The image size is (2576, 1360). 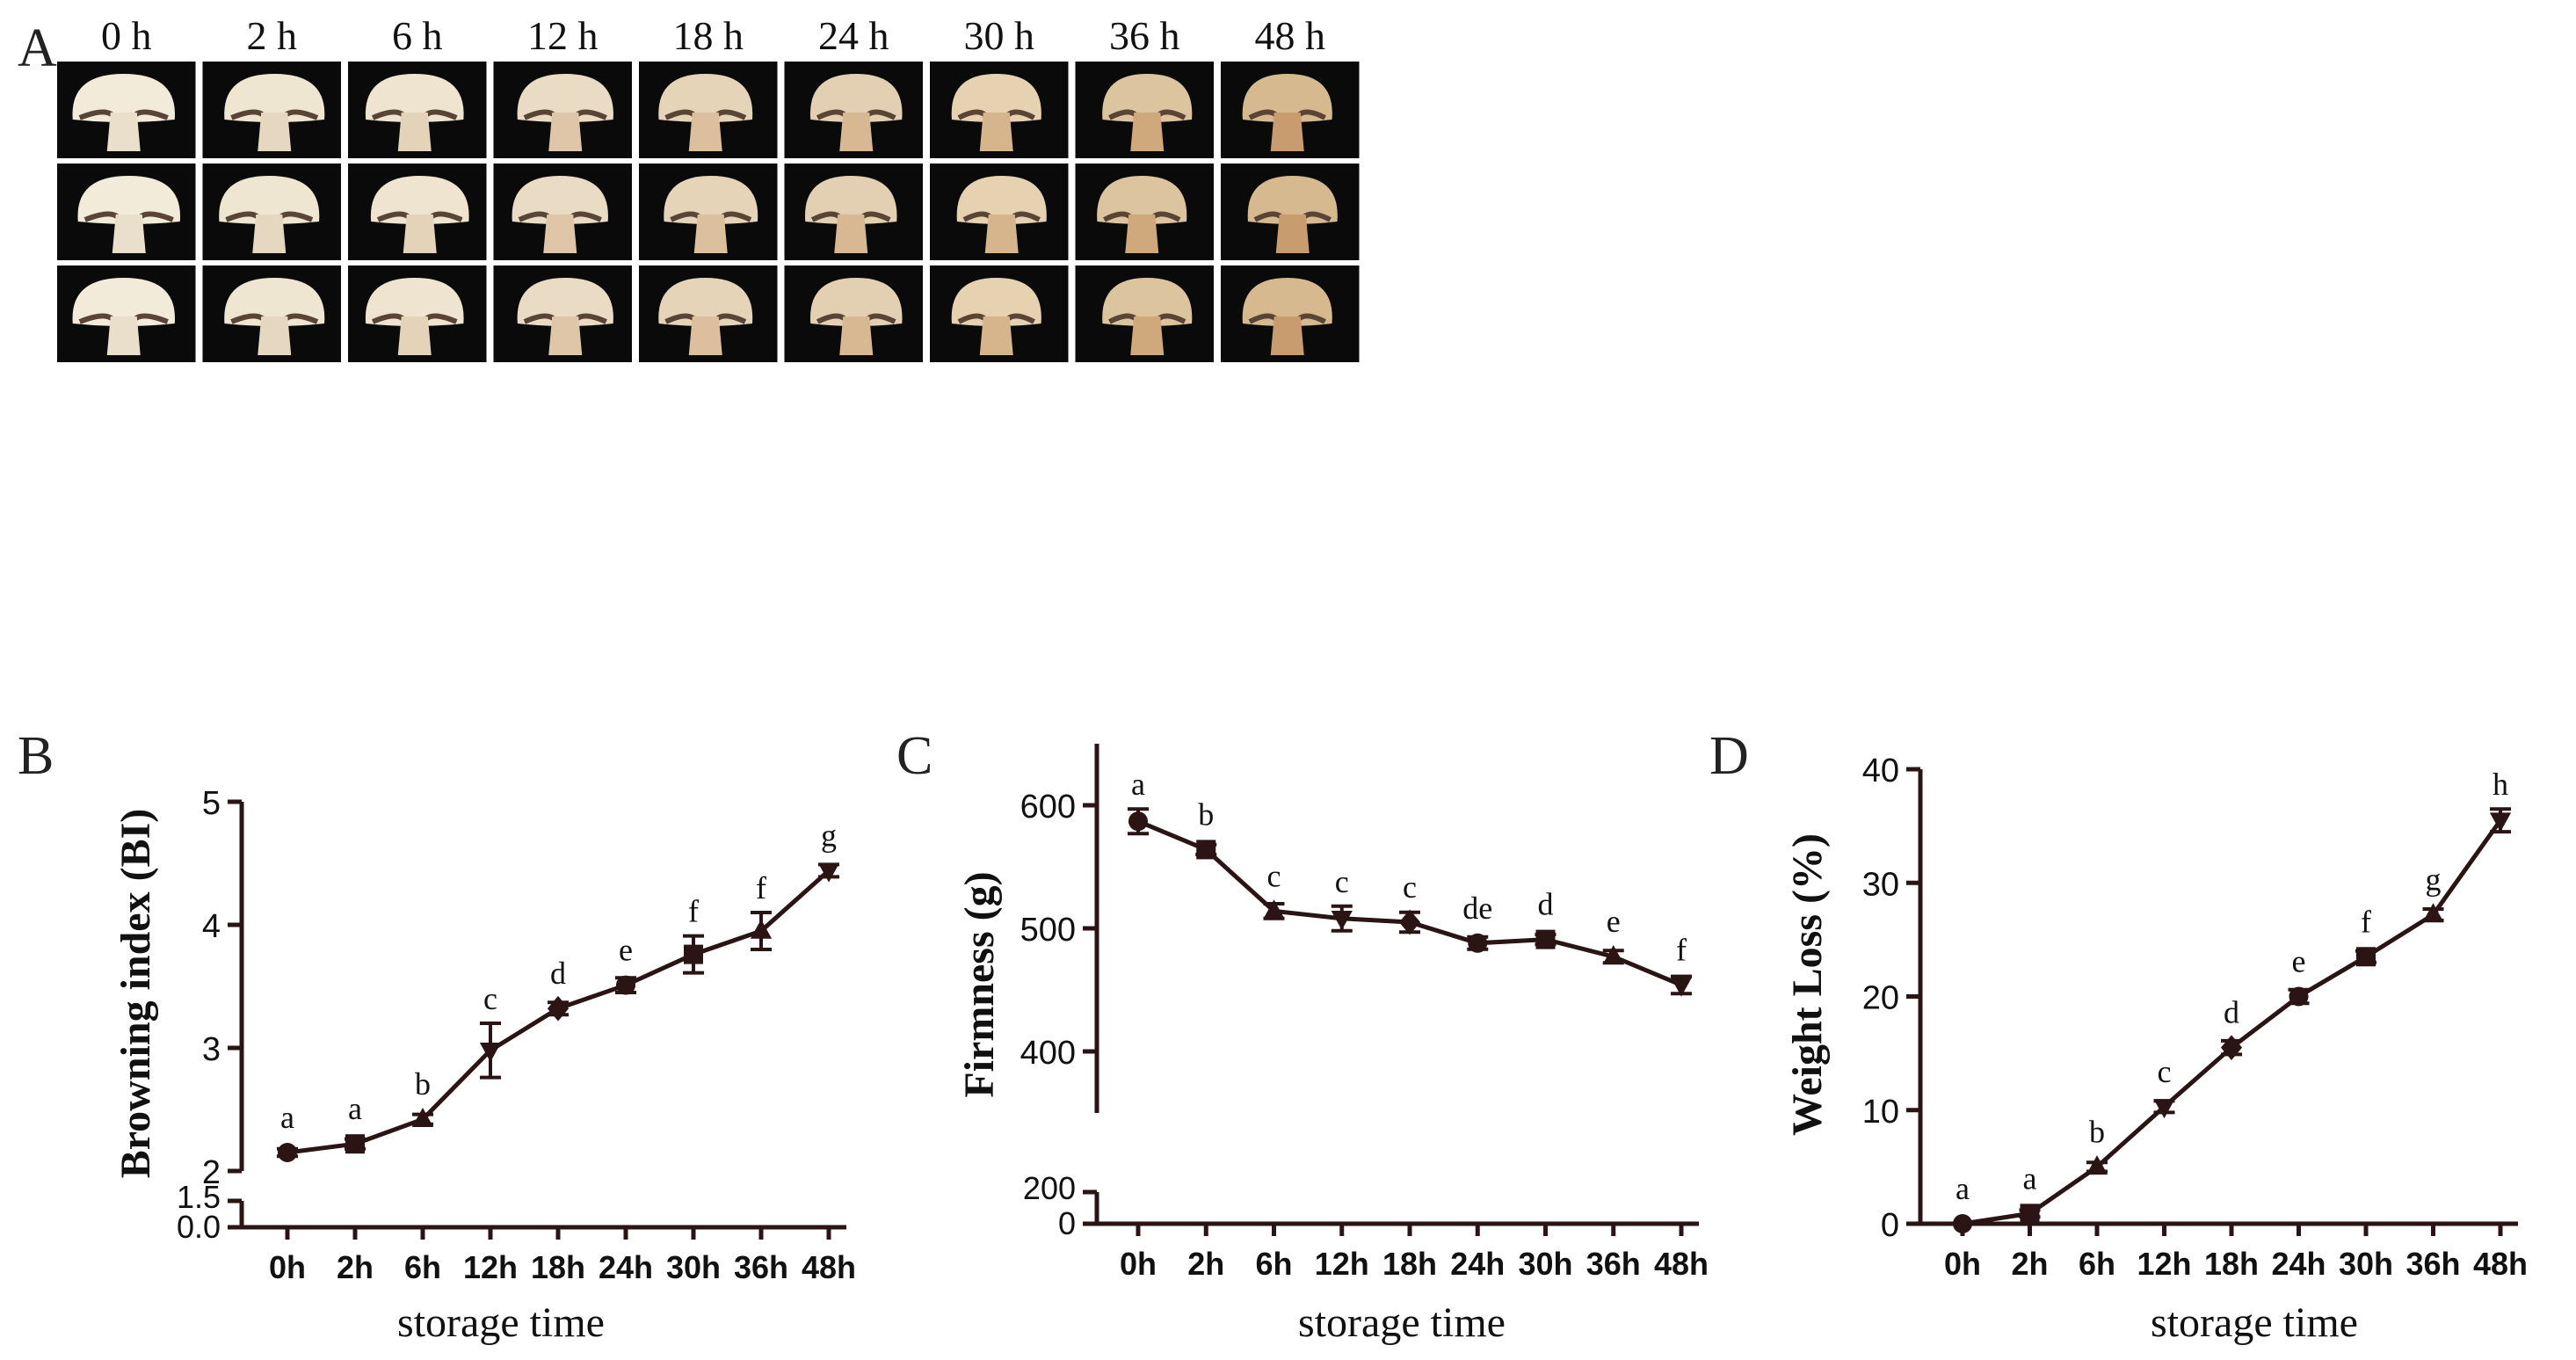 What do you see at coordinates (2164, 1264) in the screenshot?
I see `x-tick-label: 12h` at bounding box center [2164, 1264].